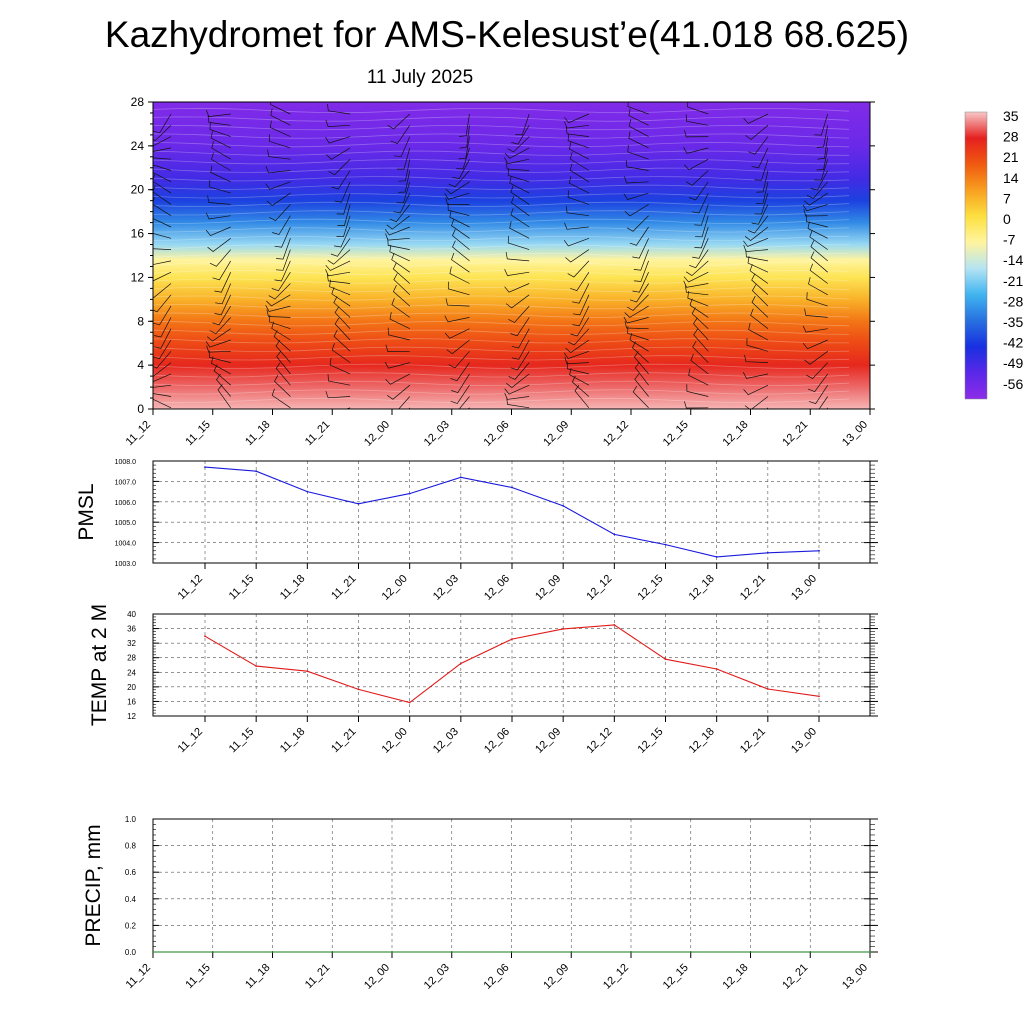 This screenshot has height=1029, width=1024. What do you see at coordinates (676, 977) in the screenshot?
I see `x-tick-label: 12_15` at bounding box center [676, 977].